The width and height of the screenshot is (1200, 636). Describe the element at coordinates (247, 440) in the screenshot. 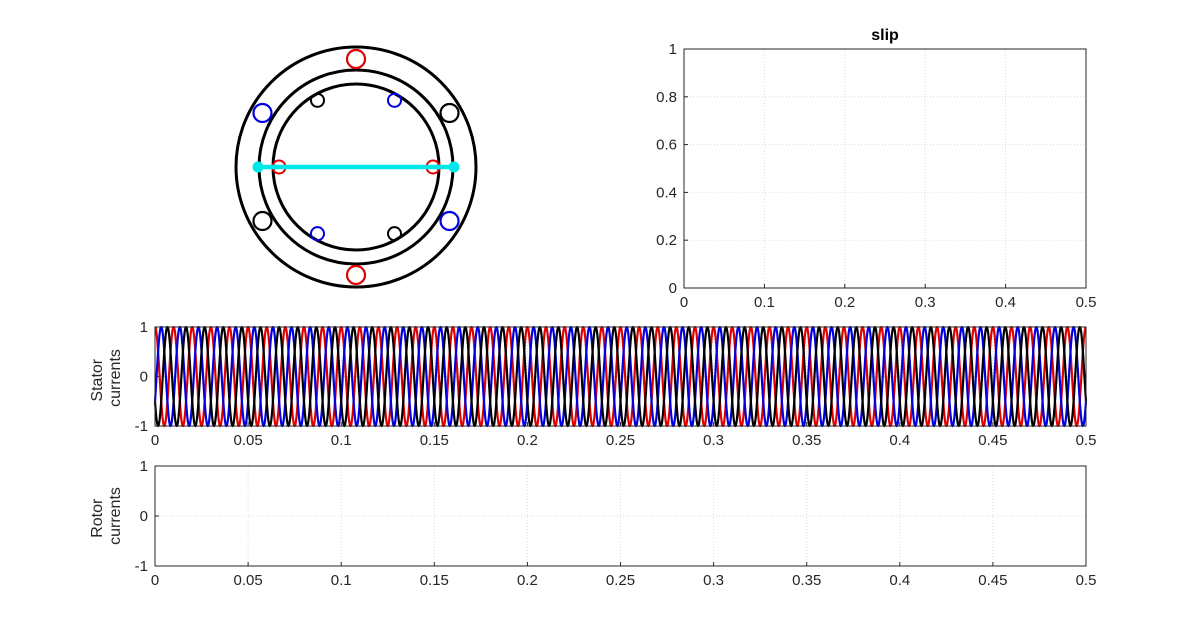

I see `stator-xtick-label: 0.05` at that location.